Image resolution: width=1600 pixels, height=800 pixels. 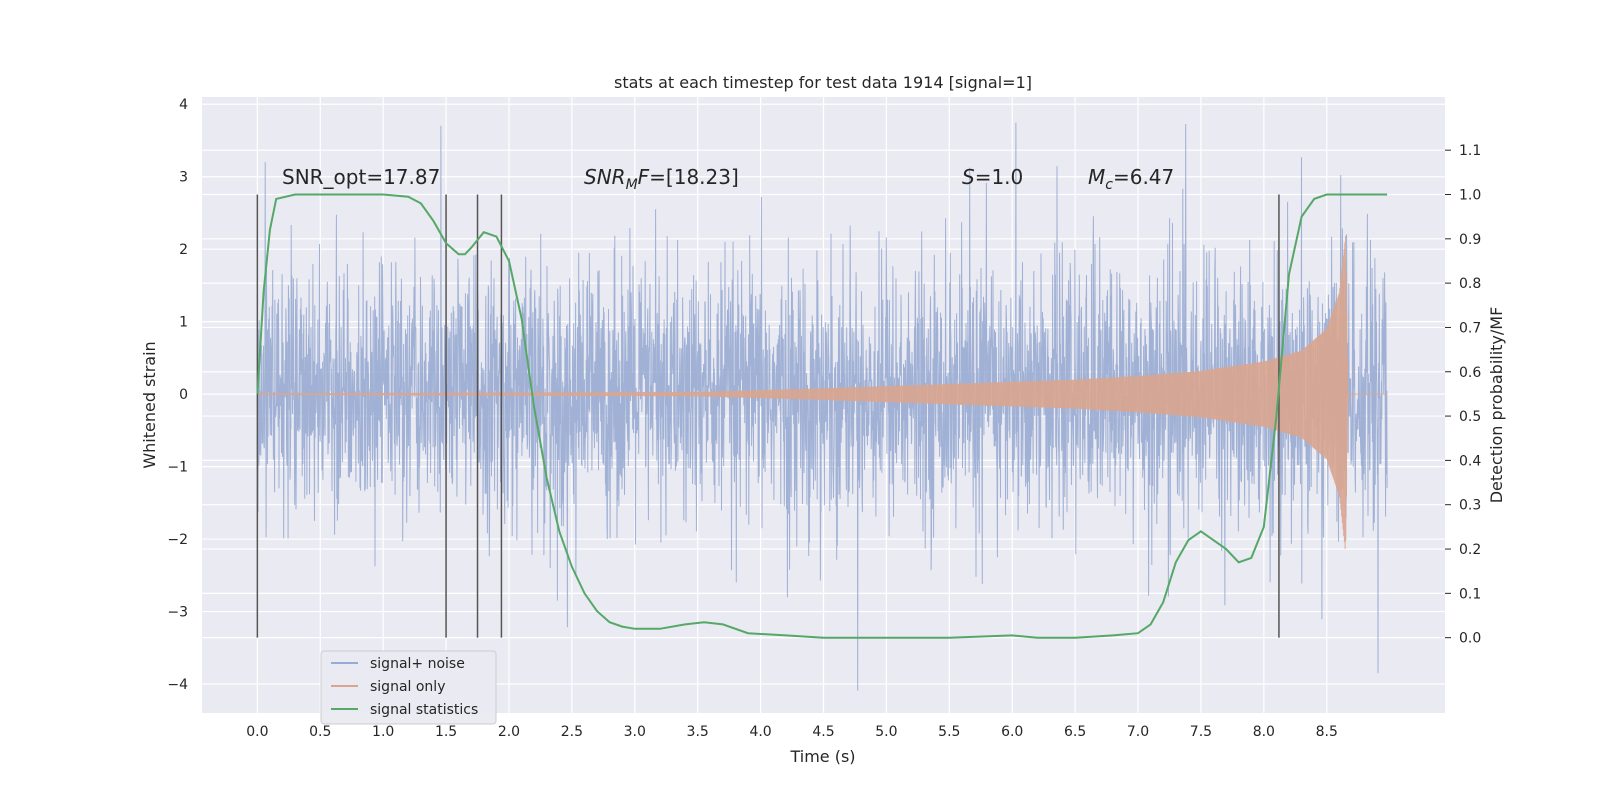 I want to click on annotation-s: S=1.0, so click(x=992, y=177).